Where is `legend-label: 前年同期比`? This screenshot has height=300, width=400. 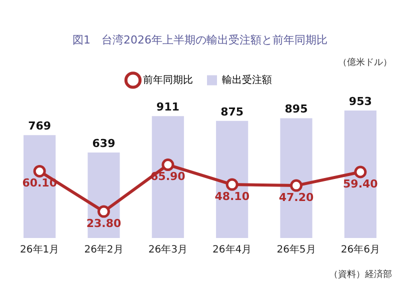 legend-label: 前年同期比 is located at coordinates (168, 80).